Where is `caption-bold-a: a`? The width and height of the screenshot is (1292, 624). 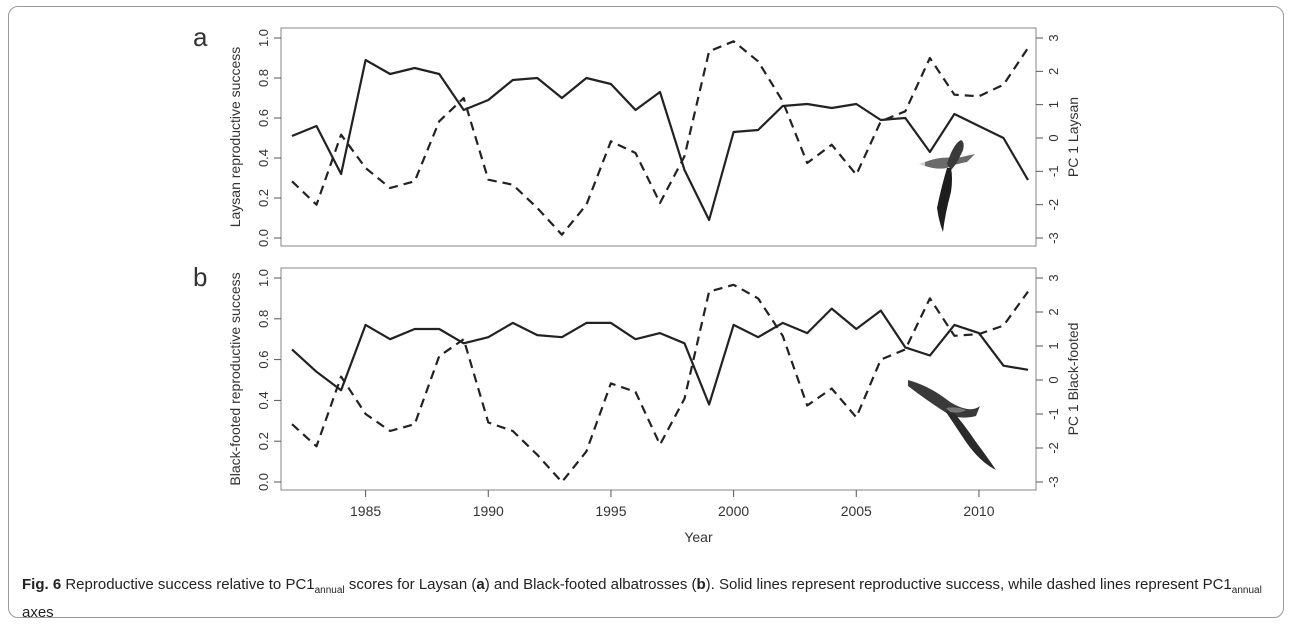 caption-bold-a: a is located at coordinates (480, 584).